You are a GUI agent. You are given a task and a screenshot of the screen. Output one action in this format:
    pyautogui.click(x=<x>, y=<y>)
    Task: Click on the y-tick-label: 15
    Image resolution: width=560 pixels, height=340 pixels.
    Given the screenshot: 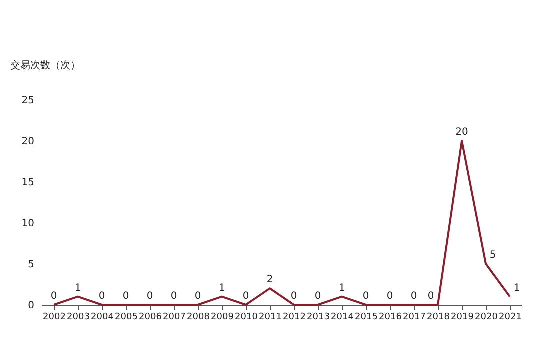 What is the action you would take?
    pyautogui.click(x=28, y=183)
    